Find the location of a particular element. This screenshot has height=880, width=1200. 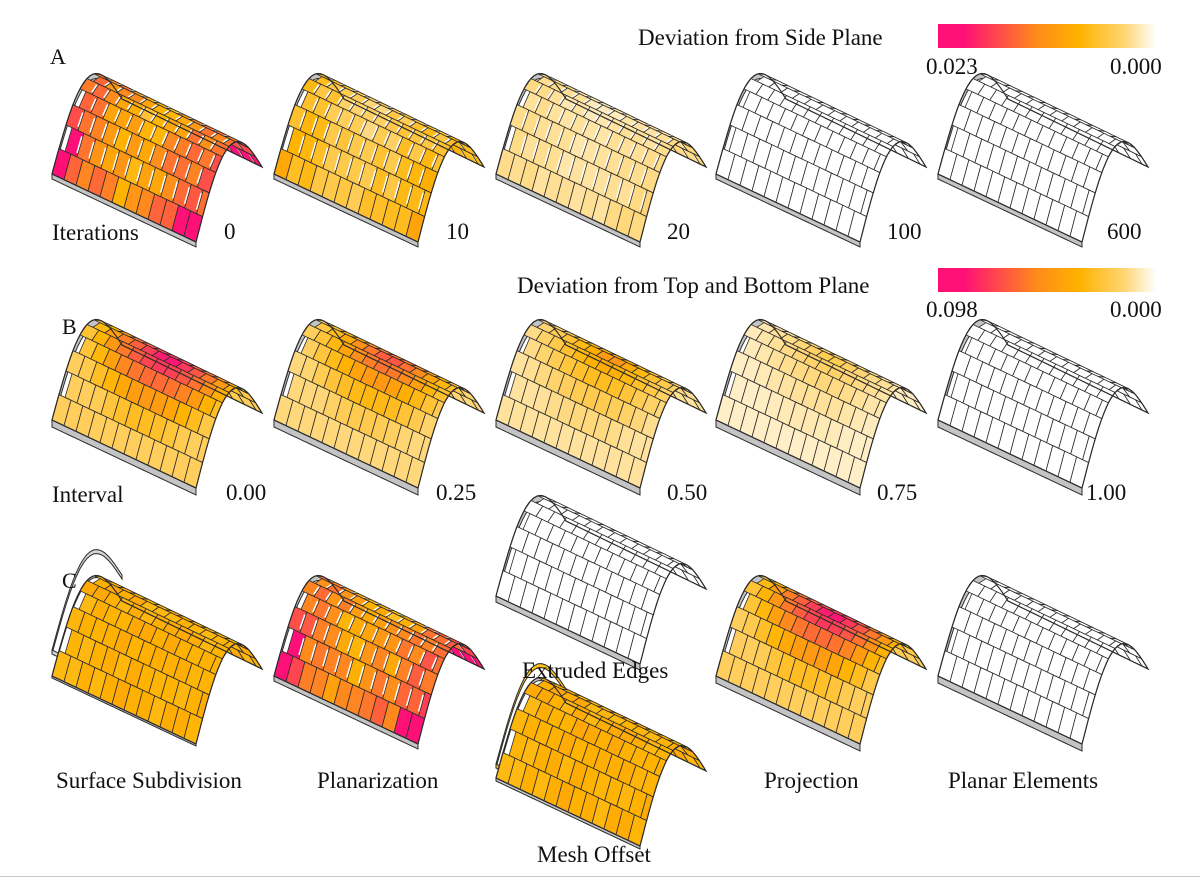

panel-b-legend-max: 0.098 is located at coordinates (952, 309).